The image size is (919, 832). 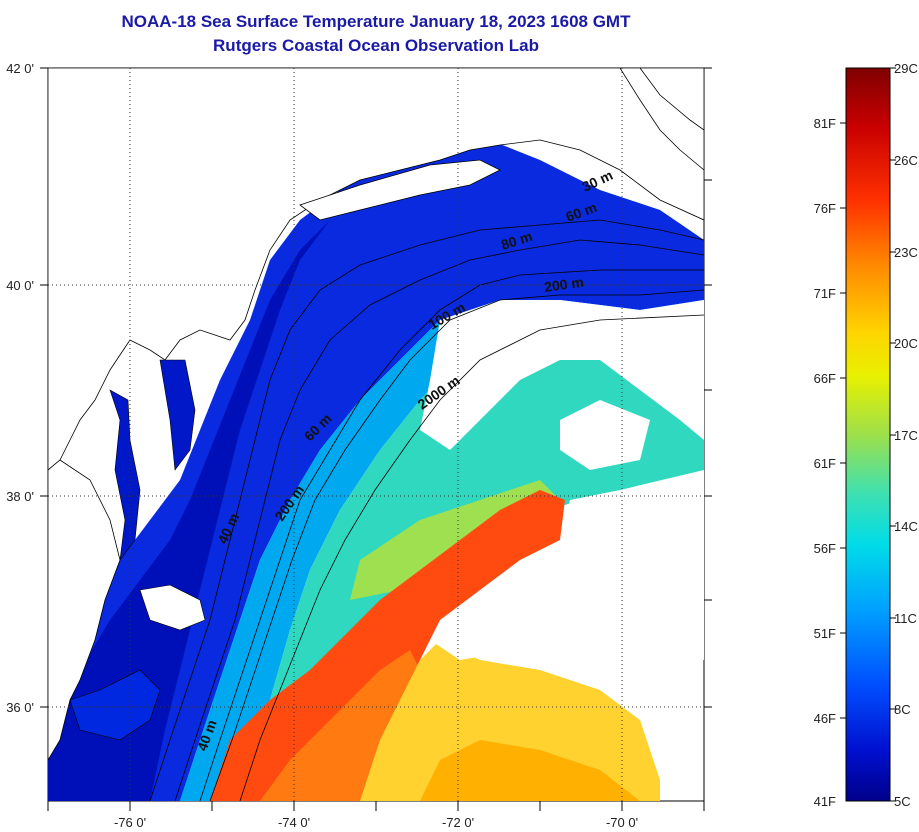 What do you see at coordinates (902, 801) in the screenshot?
I see `colorbar-c-label: 5C` at bounding box center [902, 801].